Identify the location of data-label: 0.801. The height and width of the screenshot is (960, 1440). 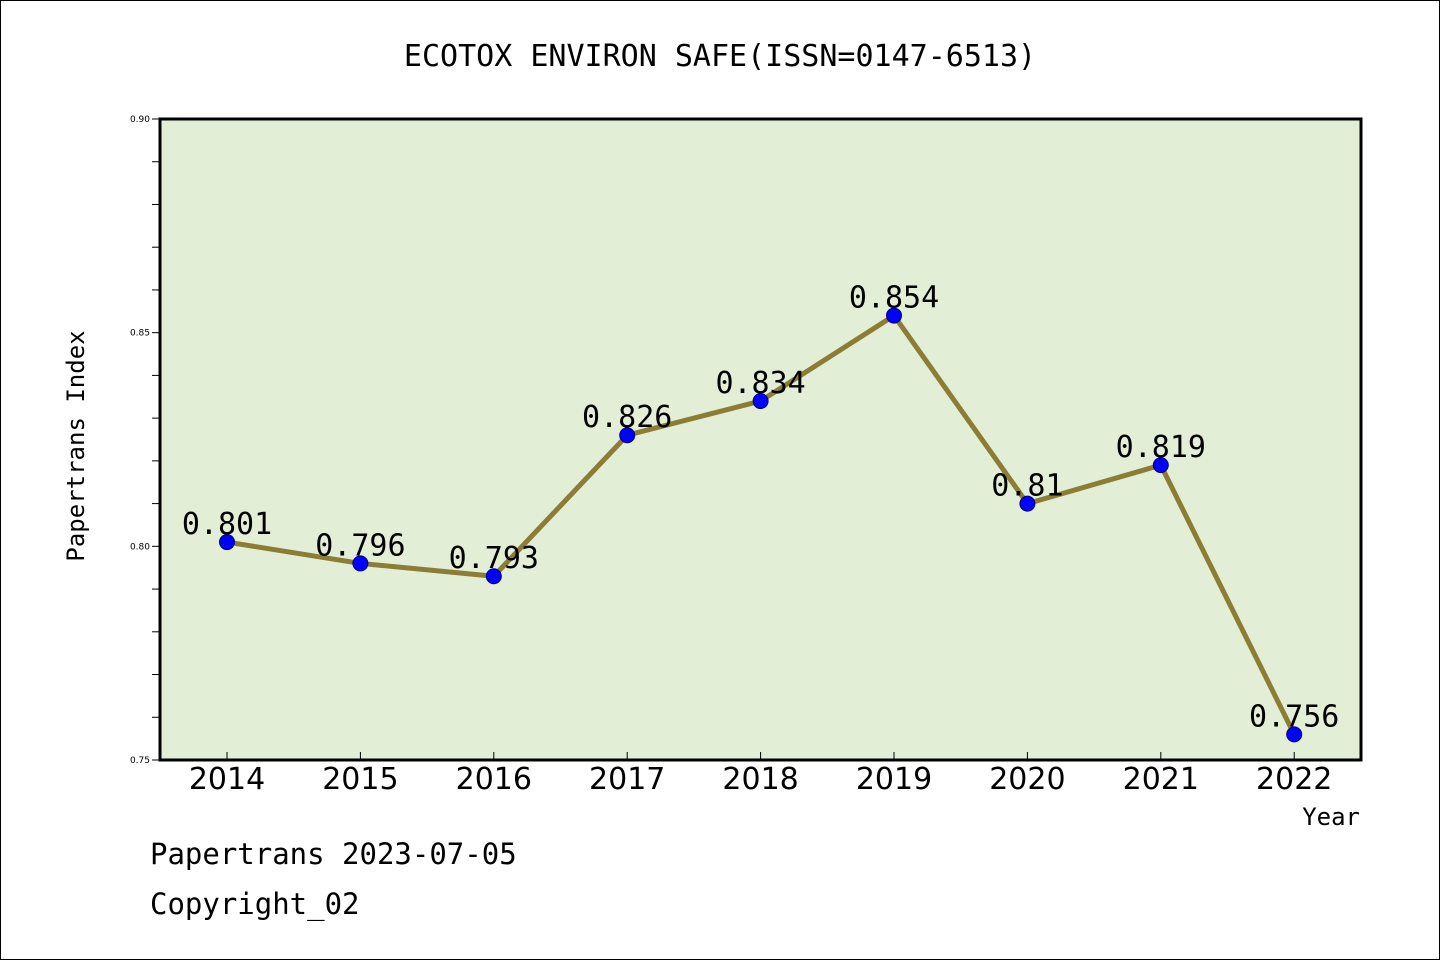
(227, 524).